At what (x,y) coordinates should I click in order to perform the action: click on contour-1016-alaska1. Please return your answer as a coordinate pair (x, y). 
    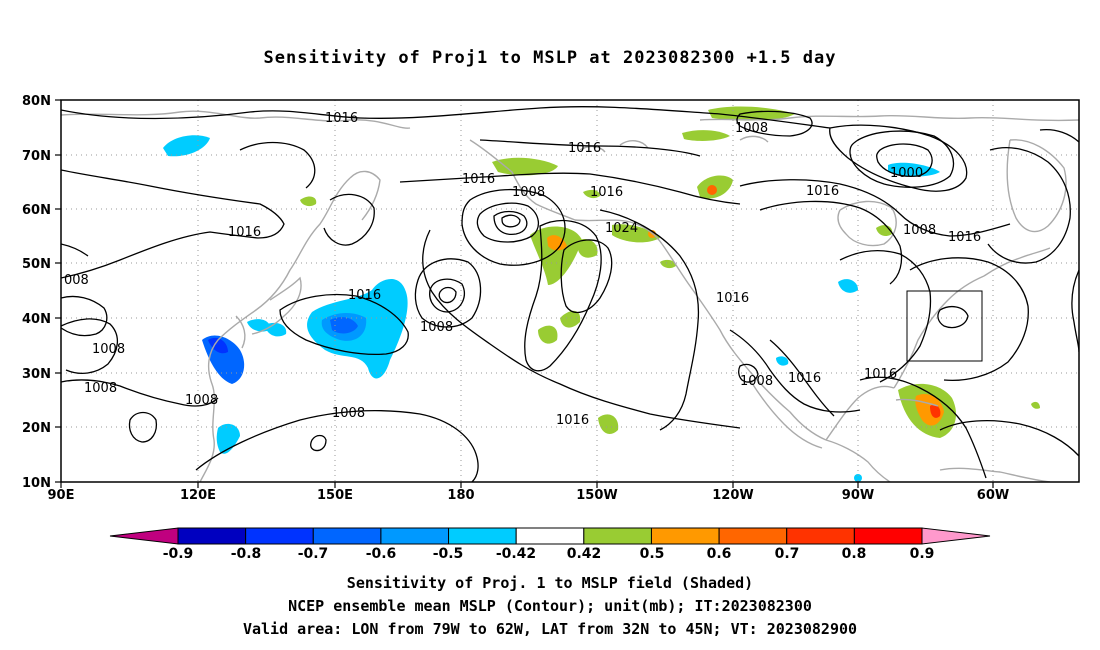
    Looking at the image, I should click on (898, 158).